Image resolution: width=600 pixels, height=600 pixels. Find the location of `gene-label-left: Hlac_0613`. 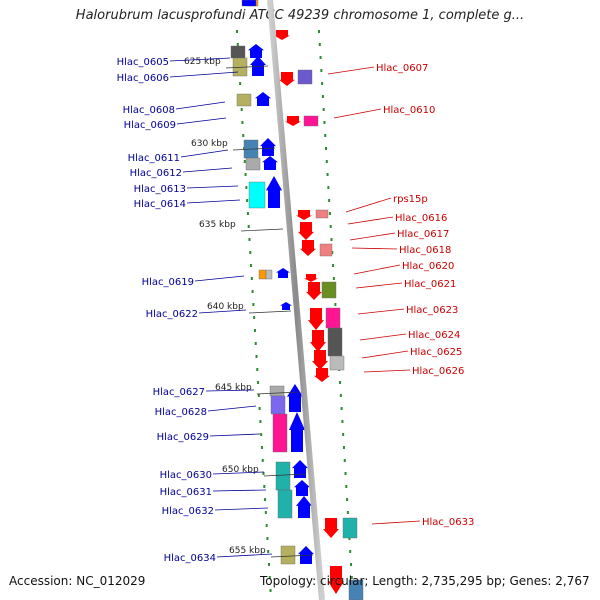

gene-label-left: Hlac_0613 is located at coordinates (160, 189).